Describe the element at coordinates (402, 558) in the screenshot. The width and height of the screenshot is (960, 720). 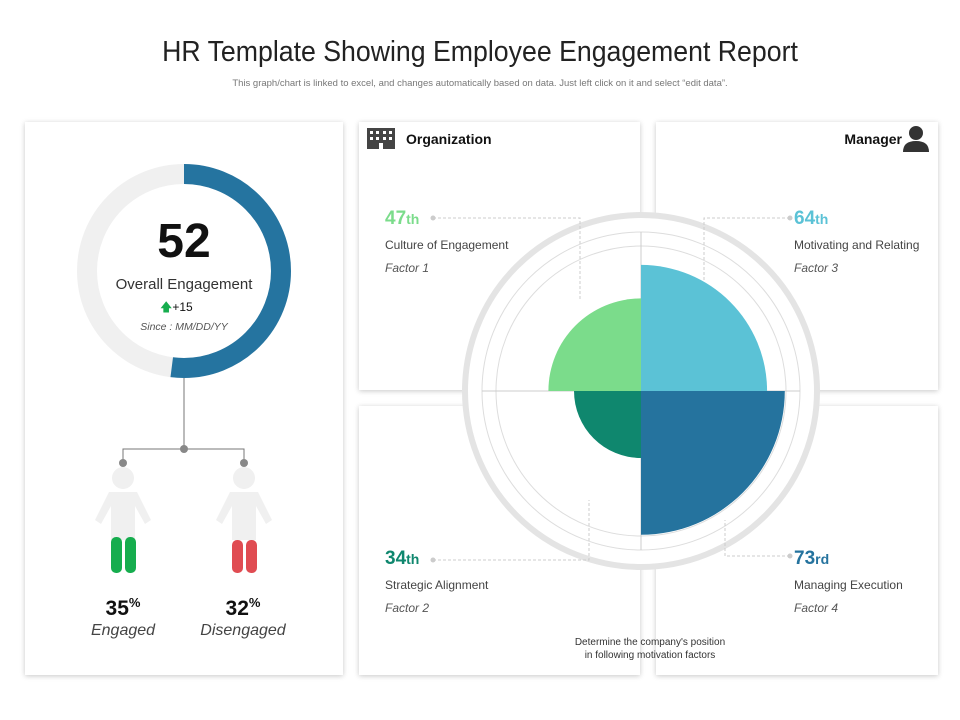
I see `factor-2-rank: 34th` at that location.